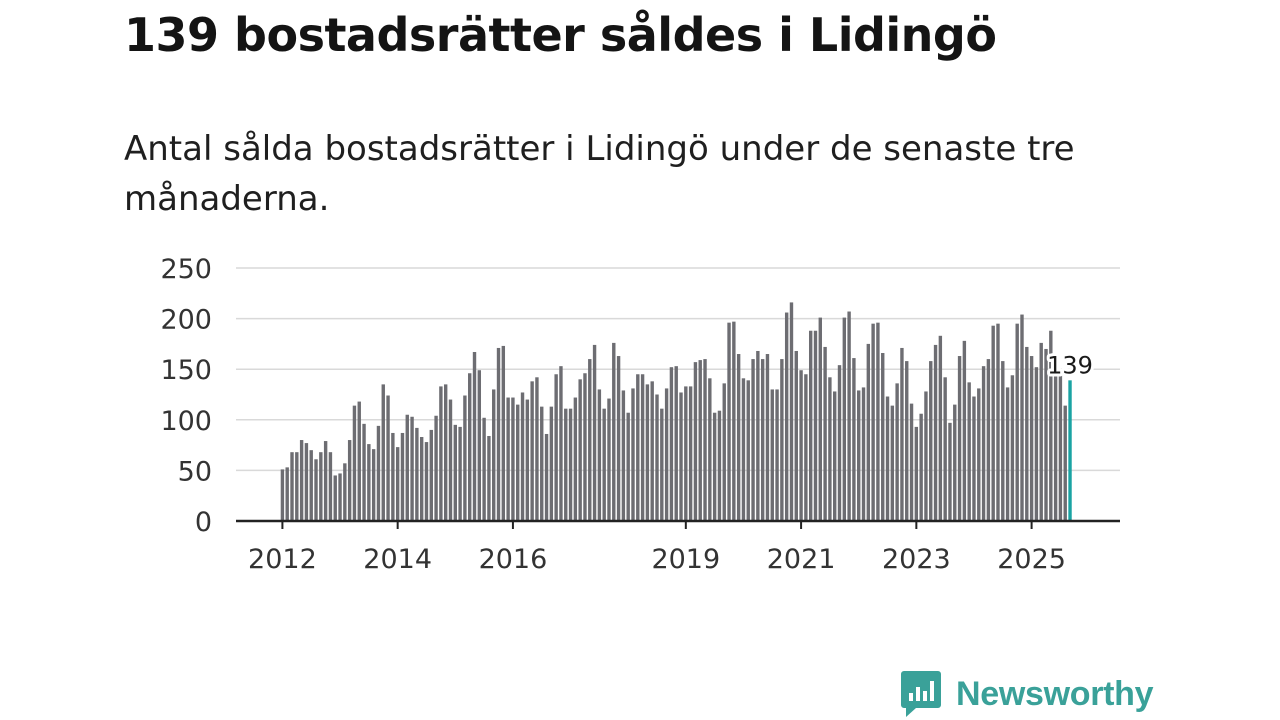  I want to click on y-tick-label: 100, so click(186, 421).